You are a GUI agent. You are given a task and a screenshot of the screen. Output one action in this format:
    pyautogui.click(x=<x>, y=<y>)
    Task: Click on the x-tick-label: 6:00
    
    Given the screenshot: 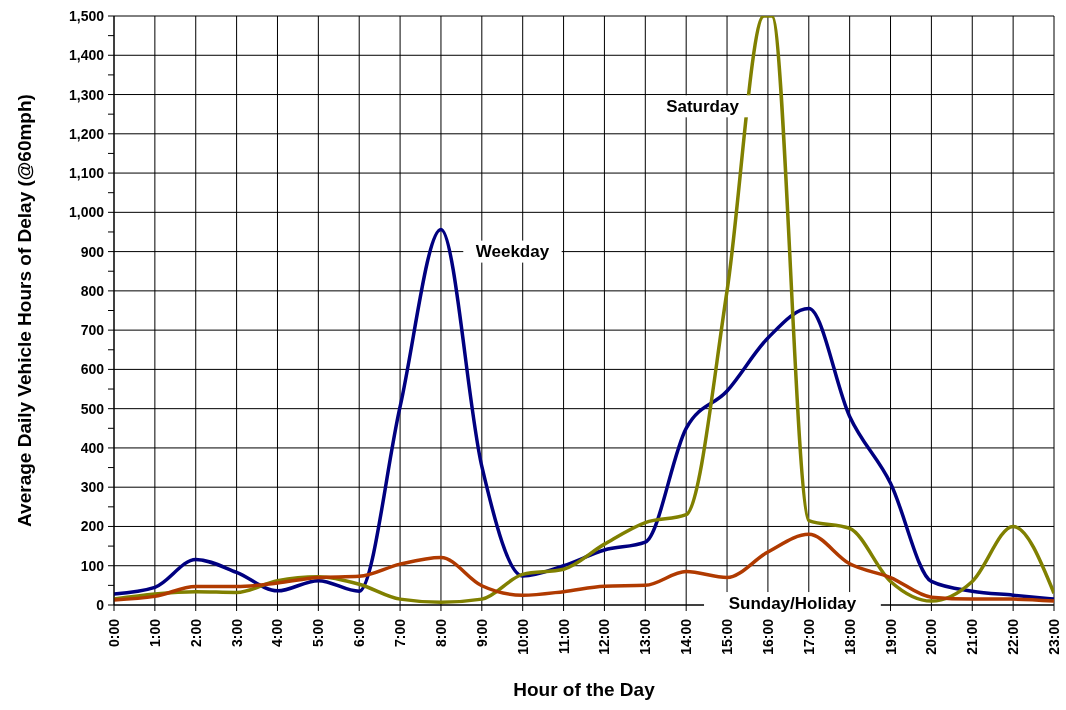 What is the action you would take?
    pyautogui.click(x=359, y=633)
    